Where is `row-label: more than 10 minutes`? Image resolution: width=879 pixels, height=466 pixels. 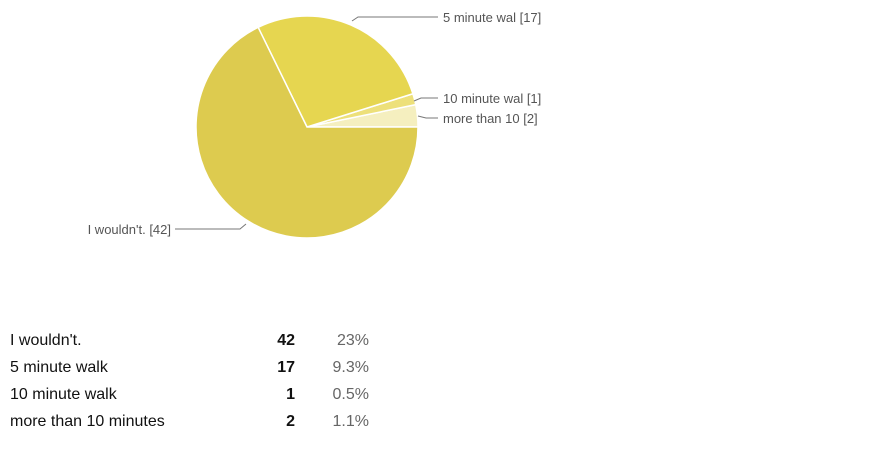
row-label: more than 10 minutes is located at coordinates (87, 421).